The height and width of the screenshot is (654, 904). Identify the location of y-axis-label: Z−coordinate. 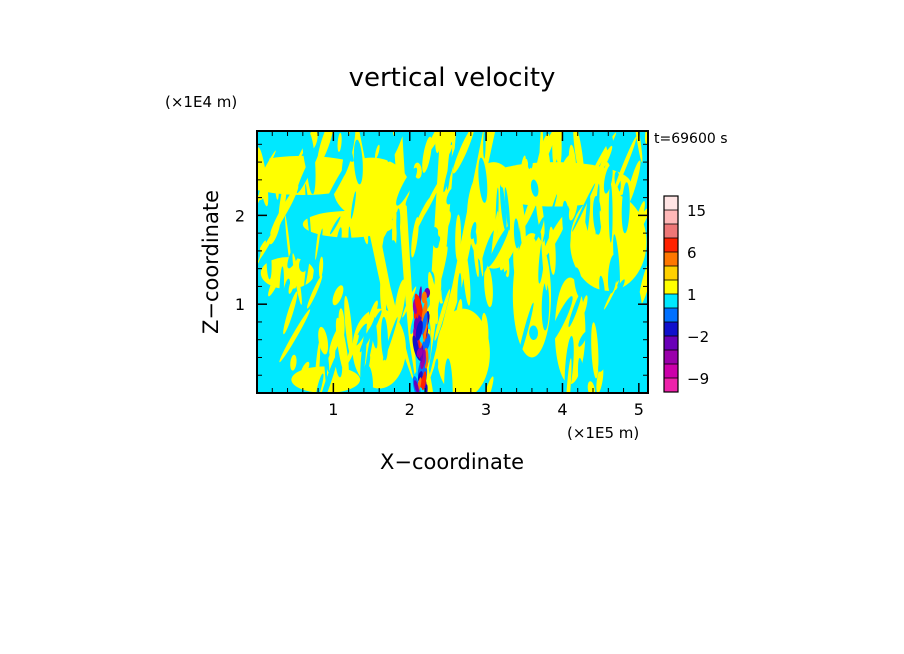
(211, 262).